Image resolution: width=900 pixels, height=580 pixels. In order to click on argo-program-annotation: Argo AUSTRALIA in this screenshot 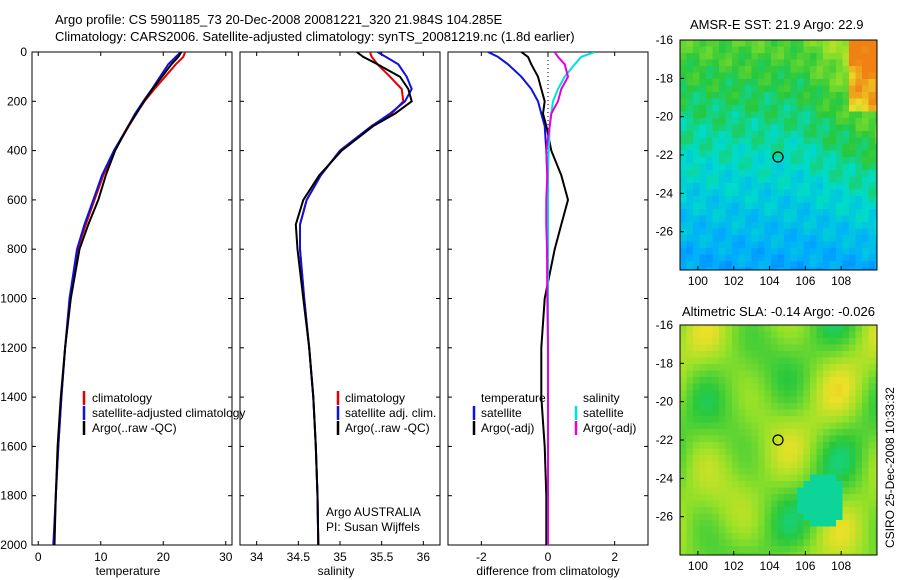, I will do `click(373, 512)`.